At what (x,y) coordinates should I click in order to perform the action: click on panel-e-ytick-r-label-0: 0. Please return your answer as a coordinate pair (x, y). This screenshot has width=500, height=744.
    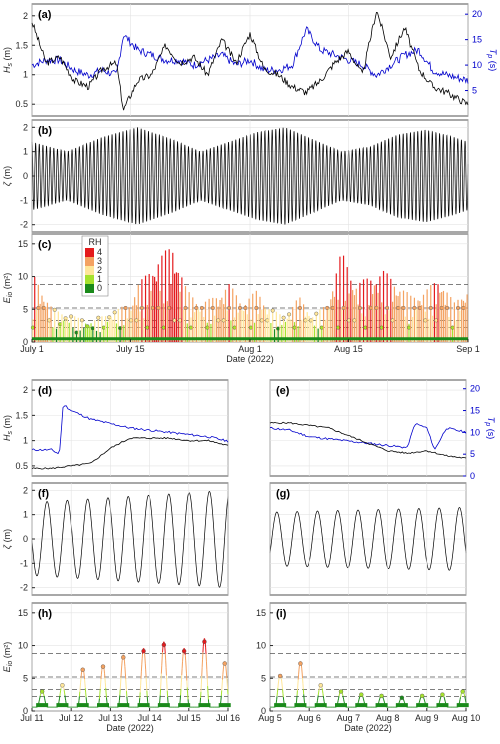
    Looking at the image, I should click on (472, 476).